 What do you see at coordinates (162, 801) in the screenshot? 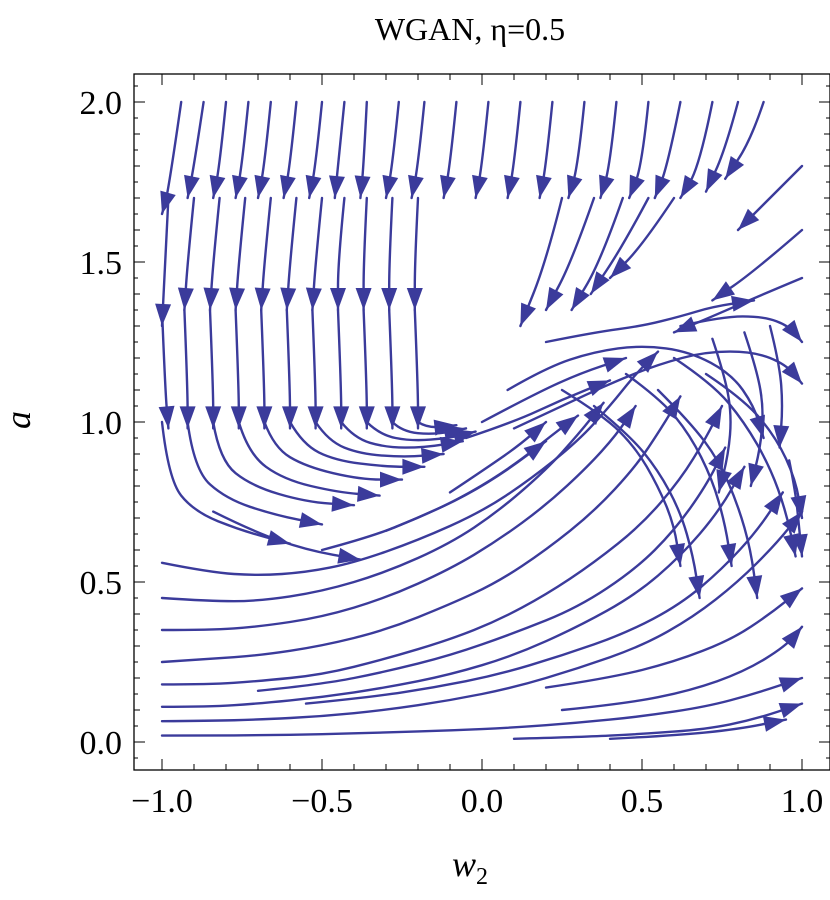
I see `x-tick-label: −1.0` at bounding box center [162, 801].